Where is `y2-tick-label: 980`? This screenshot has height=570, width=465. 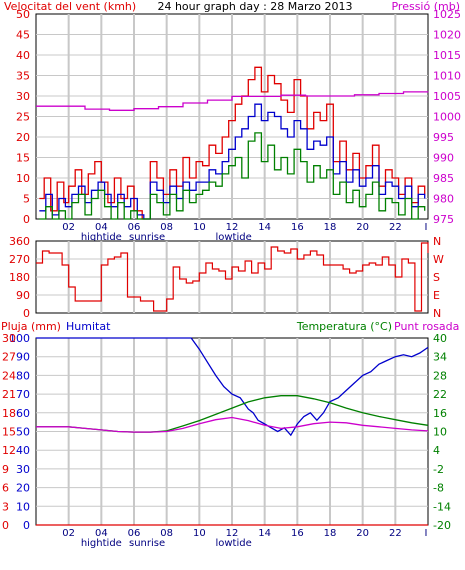 y2-tick-label: 980 is located at coordinates (443, 199).